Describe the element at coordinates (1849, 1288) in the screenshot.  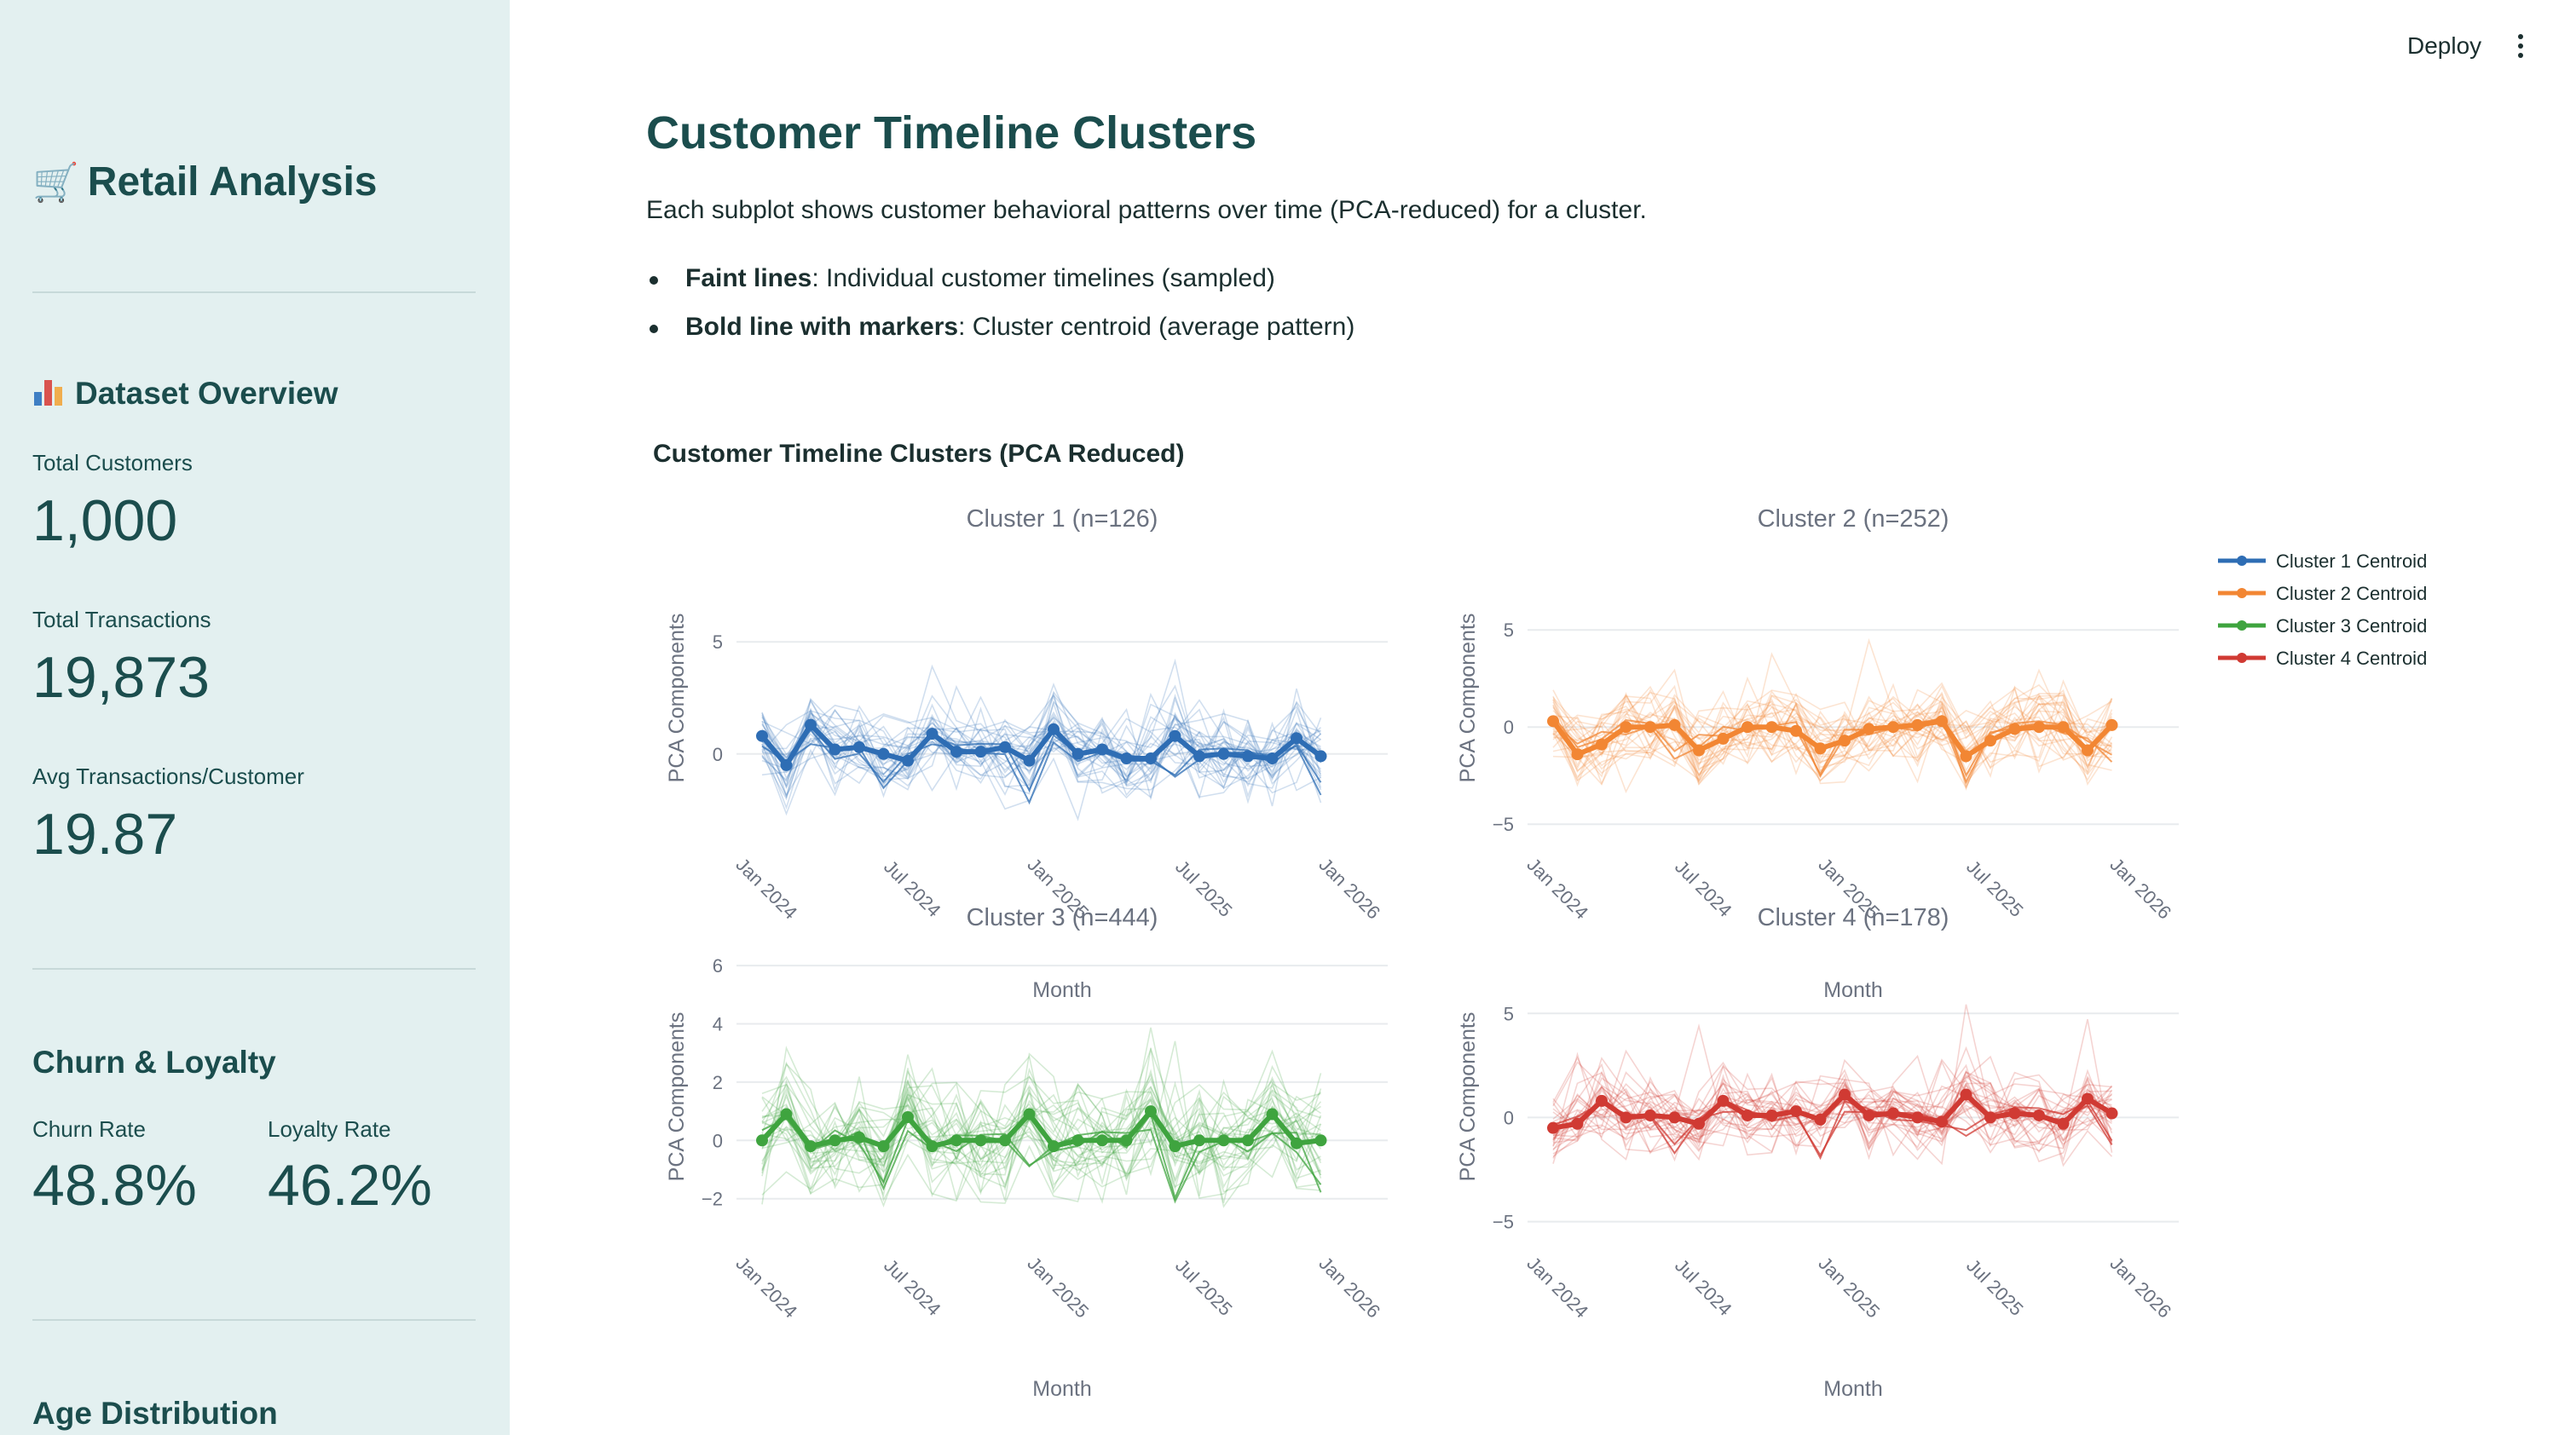
I see `x-tick-label: Jan 2025` at that location.